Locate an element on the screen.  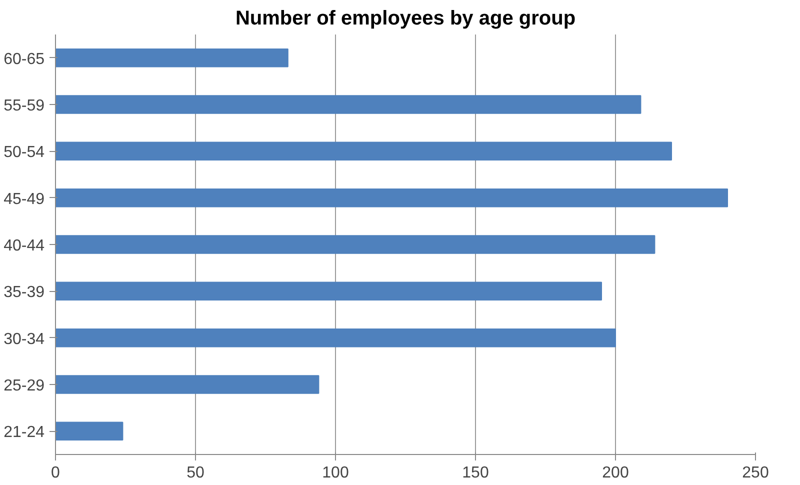
y-tick-label: 35-39 is located at coordinates (24, 293).